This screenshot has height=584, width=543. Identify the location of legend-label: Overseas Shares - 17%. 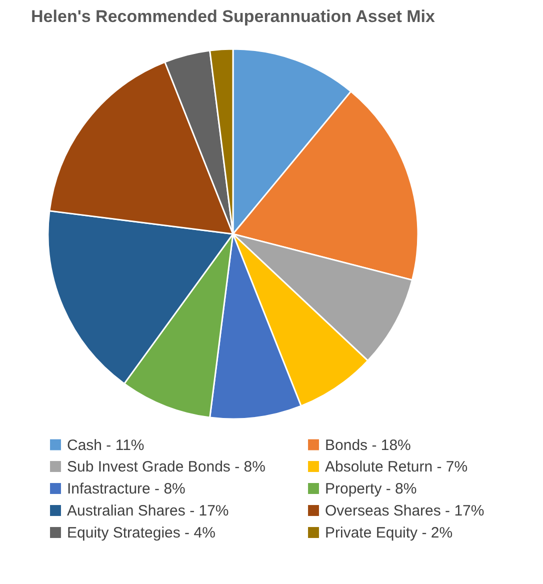
(404, 511).